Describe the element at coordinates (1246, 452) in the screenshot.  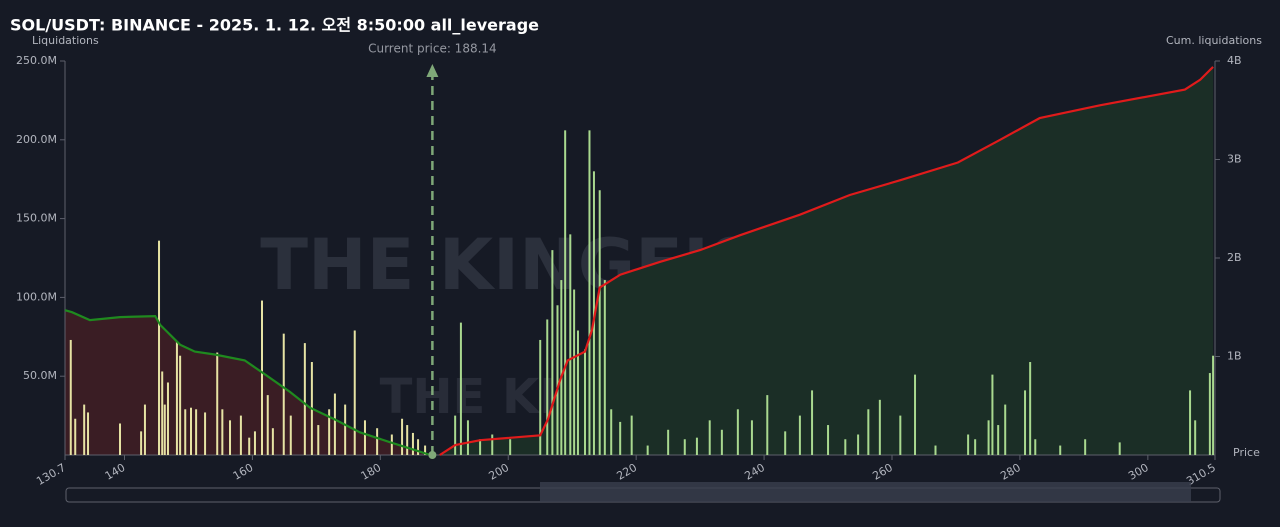
I see `x-axis-label: Price` at that location.